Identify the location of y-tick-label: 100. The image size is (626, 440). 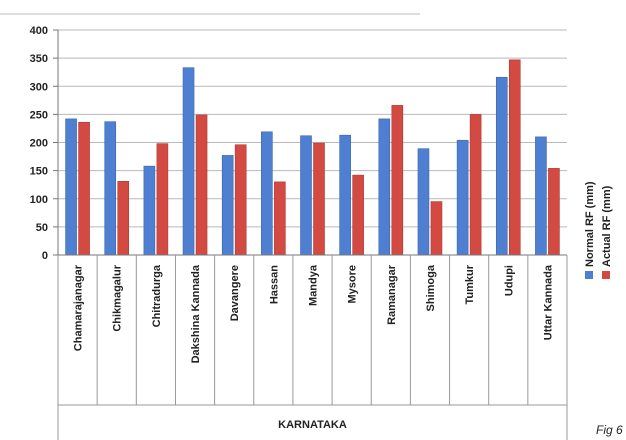
(39, 200).